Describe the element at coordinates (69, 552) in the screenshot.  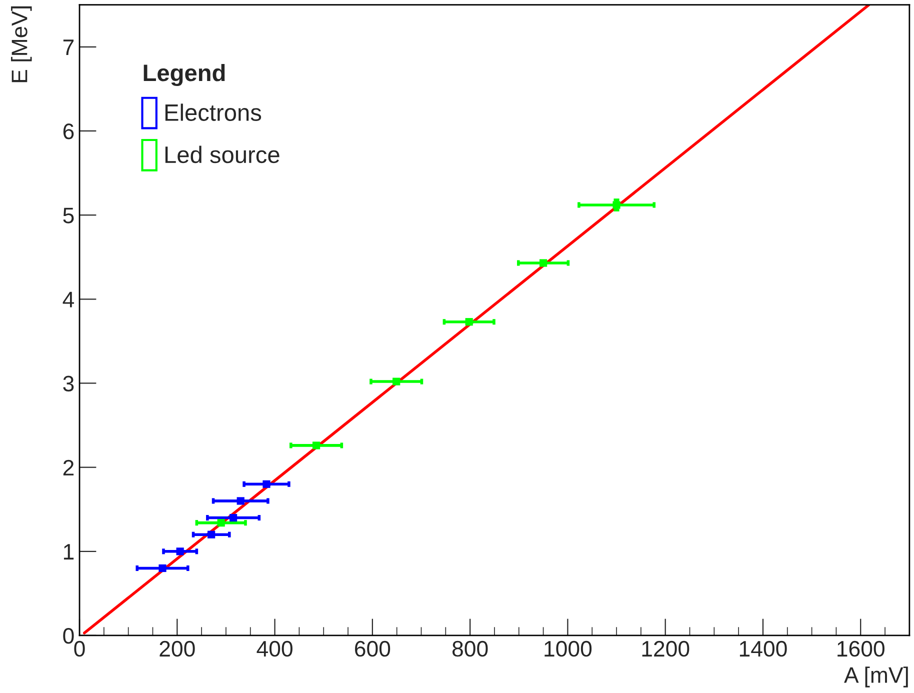
I see `y-tick-label: 1` at that location.